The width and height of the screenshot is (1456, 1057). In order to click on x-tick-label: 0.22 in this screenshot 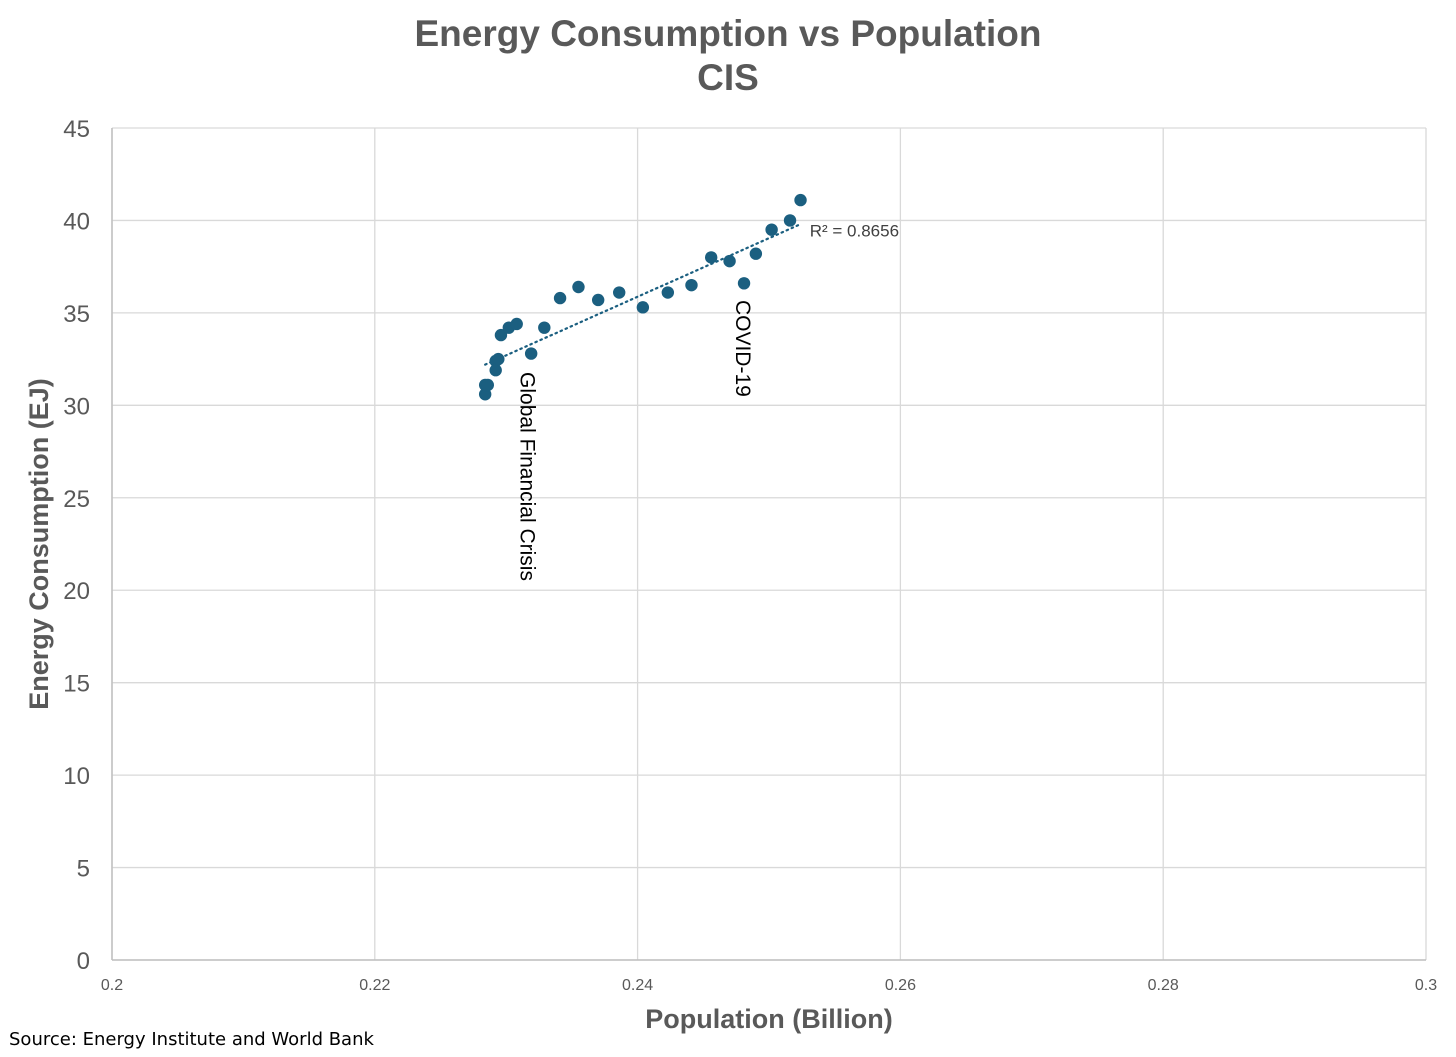, I will do `click(374, 985)`.